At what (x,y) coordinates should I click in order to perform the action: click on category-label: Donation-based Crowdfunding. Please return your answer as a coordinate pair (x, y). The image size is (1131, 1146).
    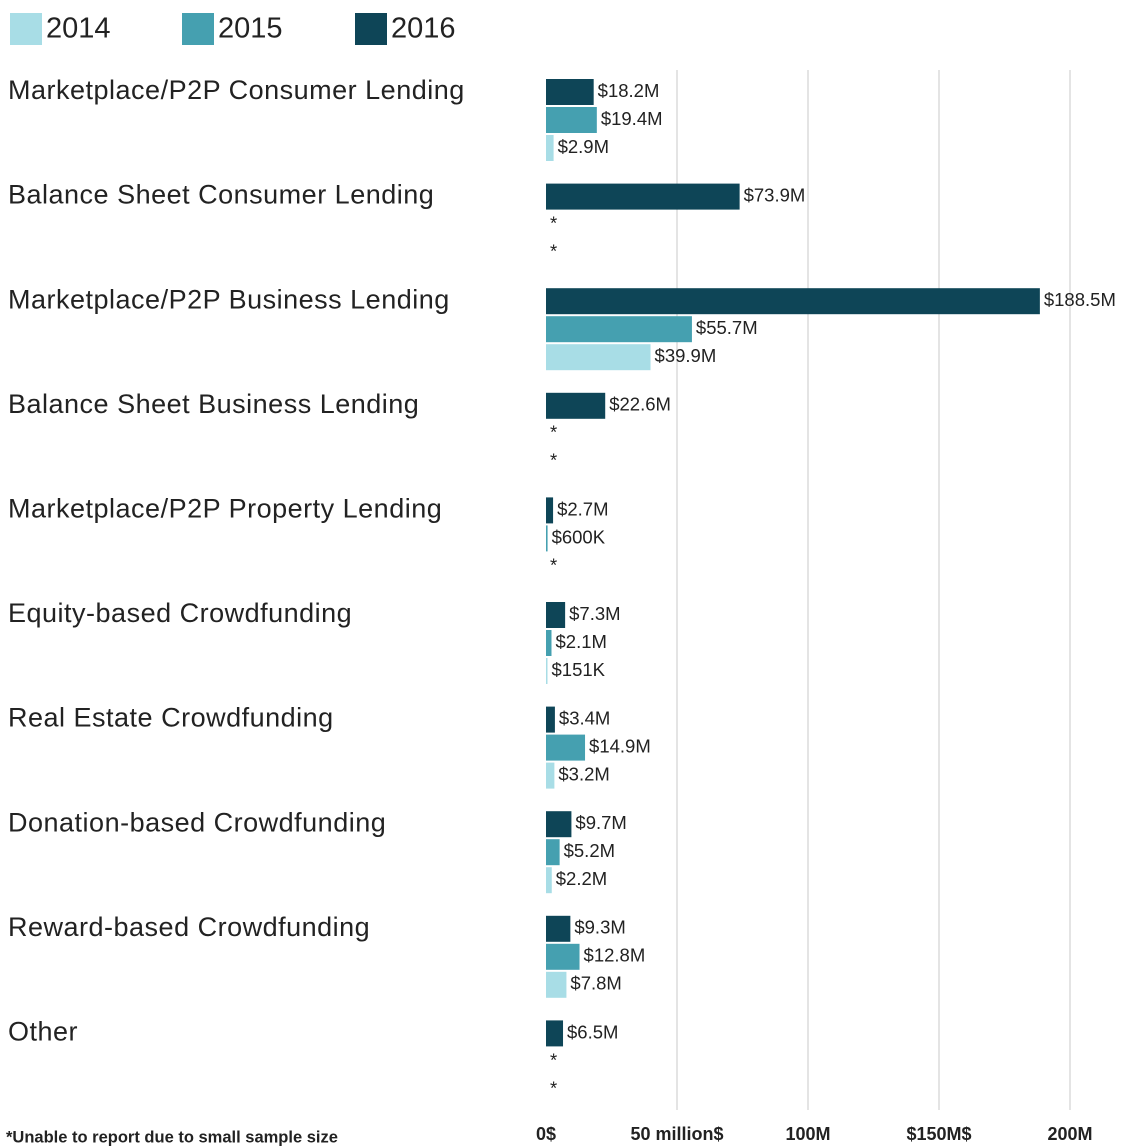
    Looking at the image, I should click on (197, 822).